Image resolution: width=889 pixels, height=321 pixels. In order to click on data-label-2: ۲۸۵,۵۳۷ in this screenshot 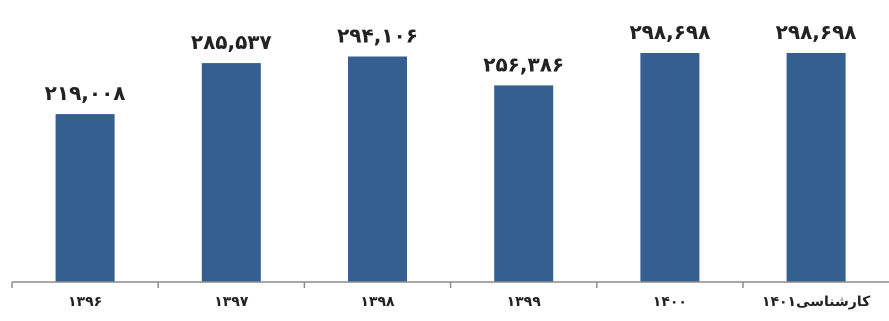, I will do `click(231, 42)`.